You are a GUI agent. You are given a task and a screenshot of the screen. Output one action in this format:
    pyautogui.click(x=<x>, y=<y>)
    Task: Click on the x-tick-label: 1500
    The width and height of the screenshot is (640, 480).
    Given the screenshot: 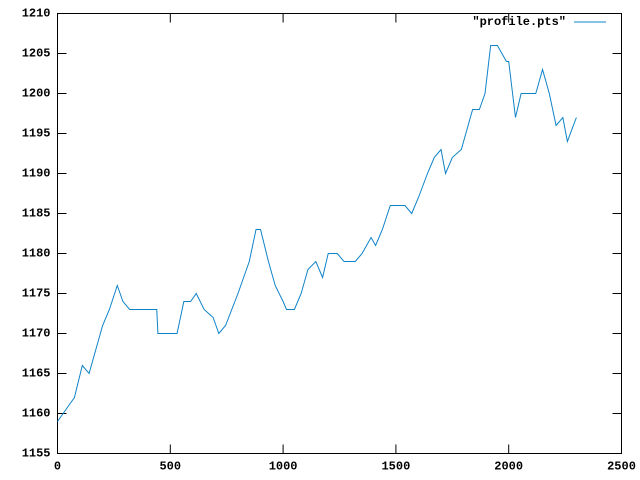 What is the action you would take?
    pyautogui.click(x=395, y=467)
    